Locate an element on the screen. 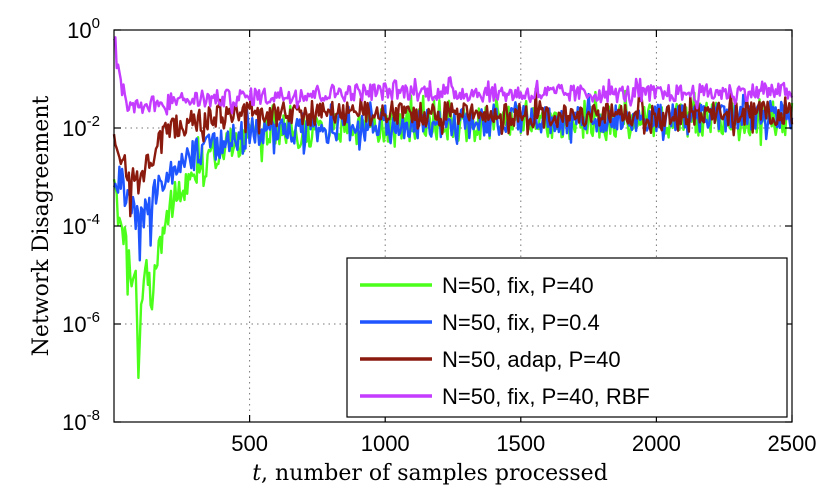 The width and height of the screenshot is (830, 498). x-tick-label: 2000 is located at coordinates (656, 443).